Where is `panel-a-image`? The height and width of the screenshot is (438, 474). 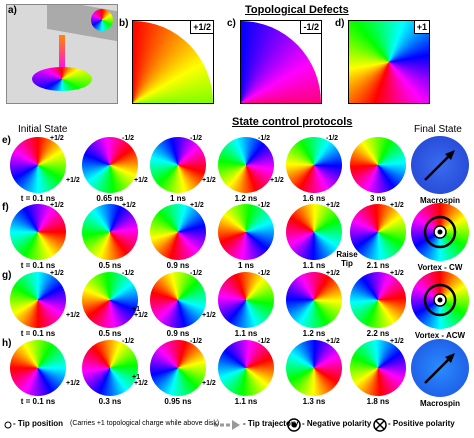
panel-a-image is located at coordinates (62, 54).